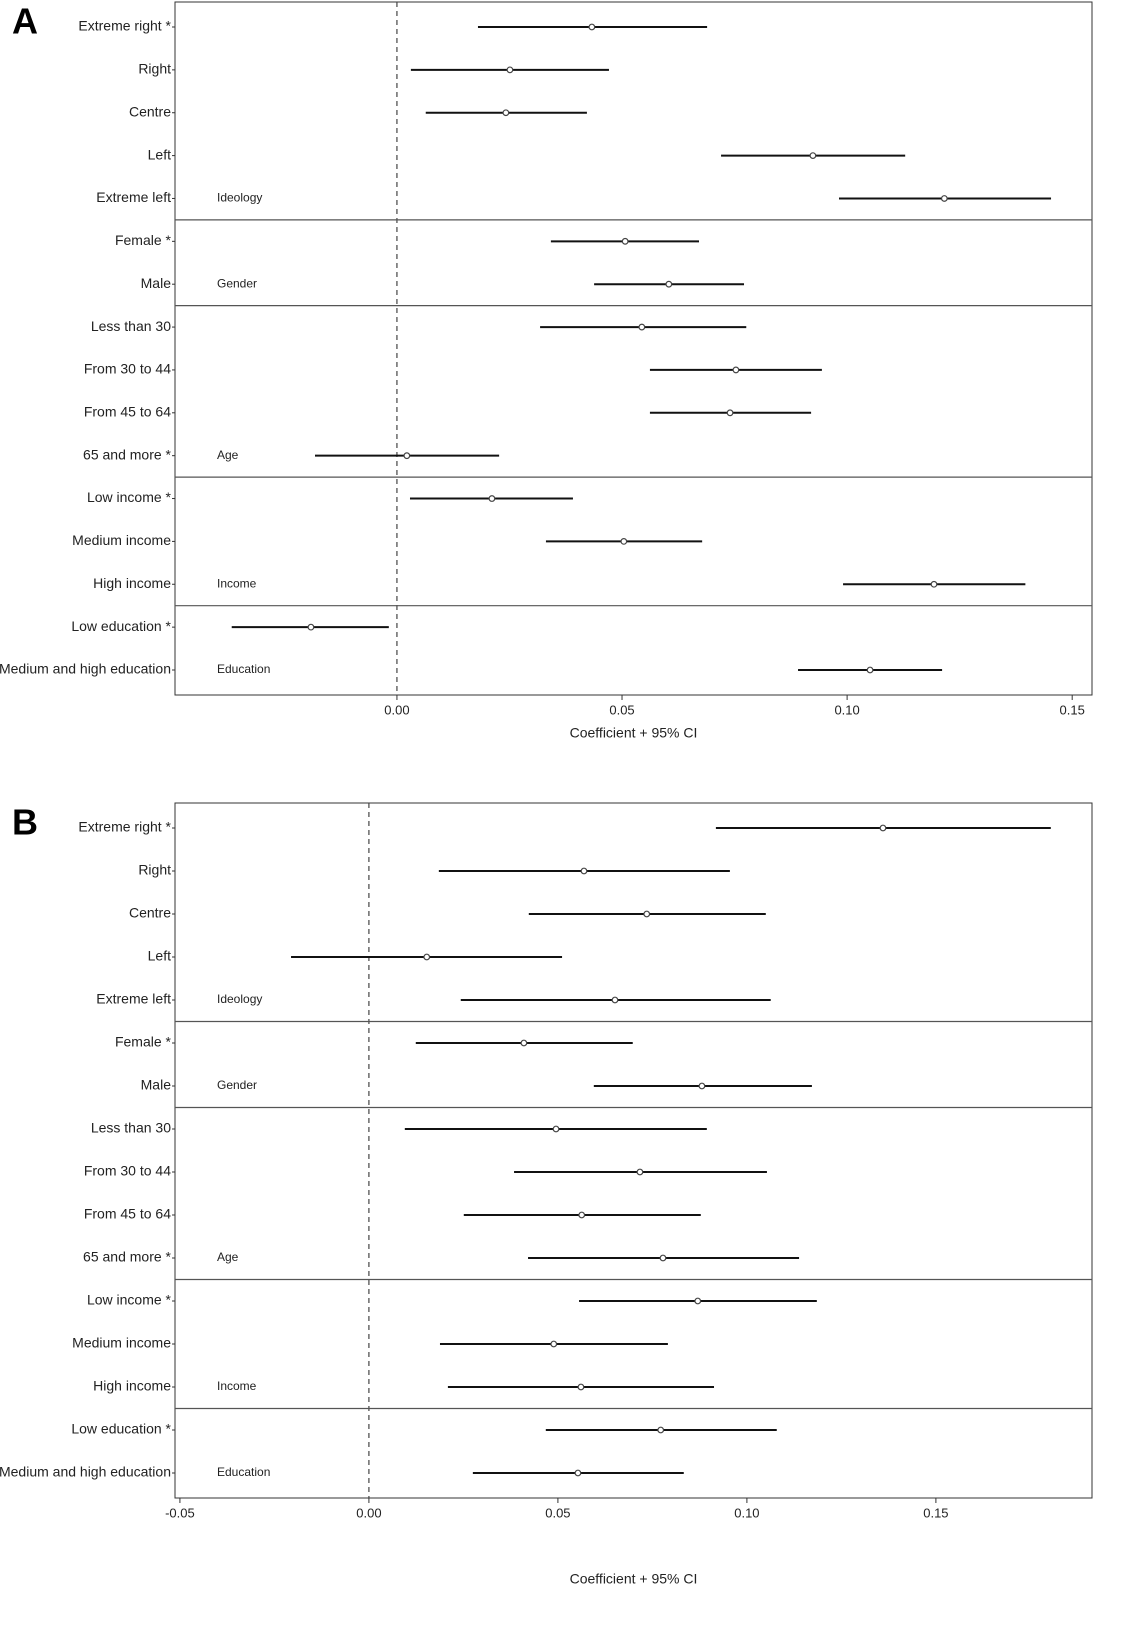 This screenshot has width=1148, height=1644. I want to click on panel-label: A, so click(25, 21).